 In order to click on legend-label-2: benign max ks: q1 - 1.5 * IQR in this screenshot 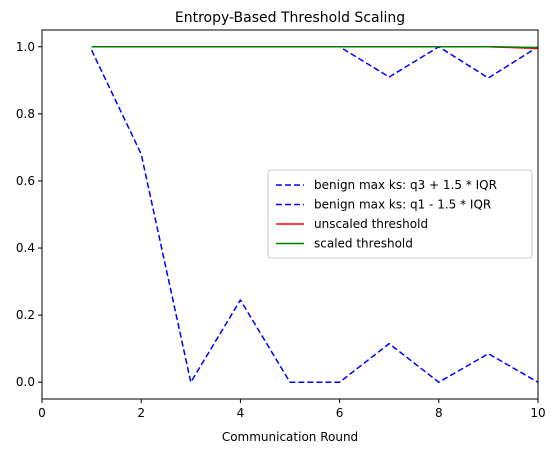, I will do `click(402, 205)`.